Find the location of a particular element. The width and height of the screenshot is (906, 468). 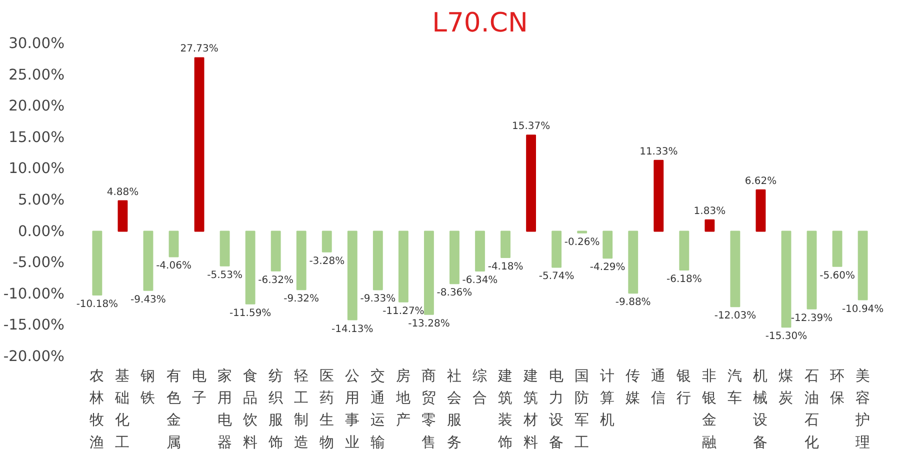

data-label: -11.27% is located at coordinates (403, 311).